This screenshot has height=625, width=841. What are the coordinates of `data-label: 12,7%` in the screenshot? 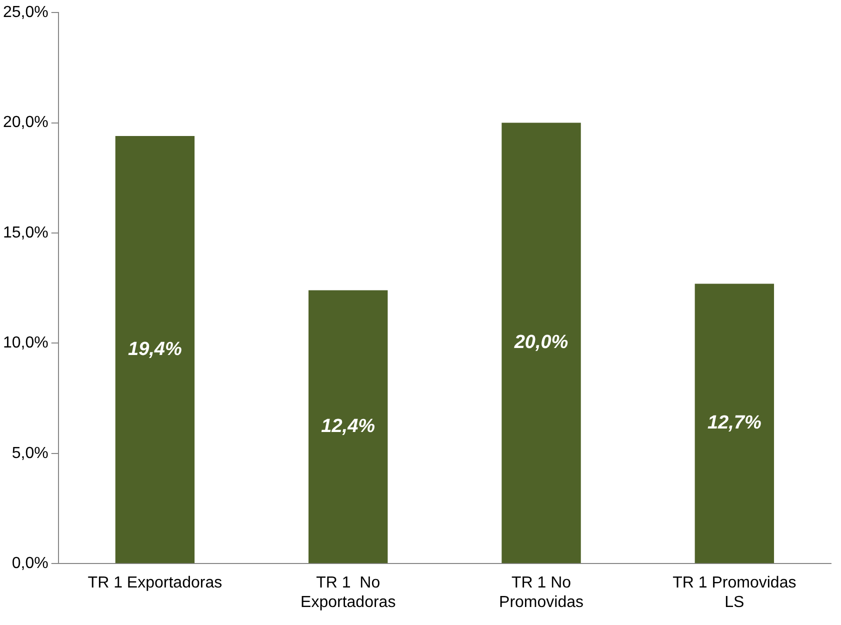 It's located at (734, 423).